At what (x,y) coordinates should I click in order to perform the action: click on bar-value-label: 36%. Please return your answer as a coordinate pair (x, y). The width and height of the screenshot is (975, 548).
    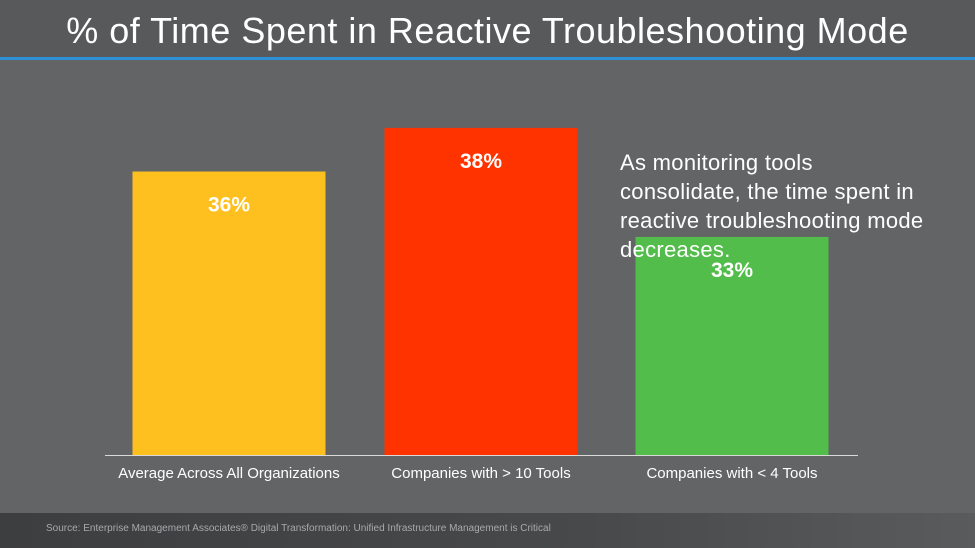
    Looking at the image, I should click on (229, 205).